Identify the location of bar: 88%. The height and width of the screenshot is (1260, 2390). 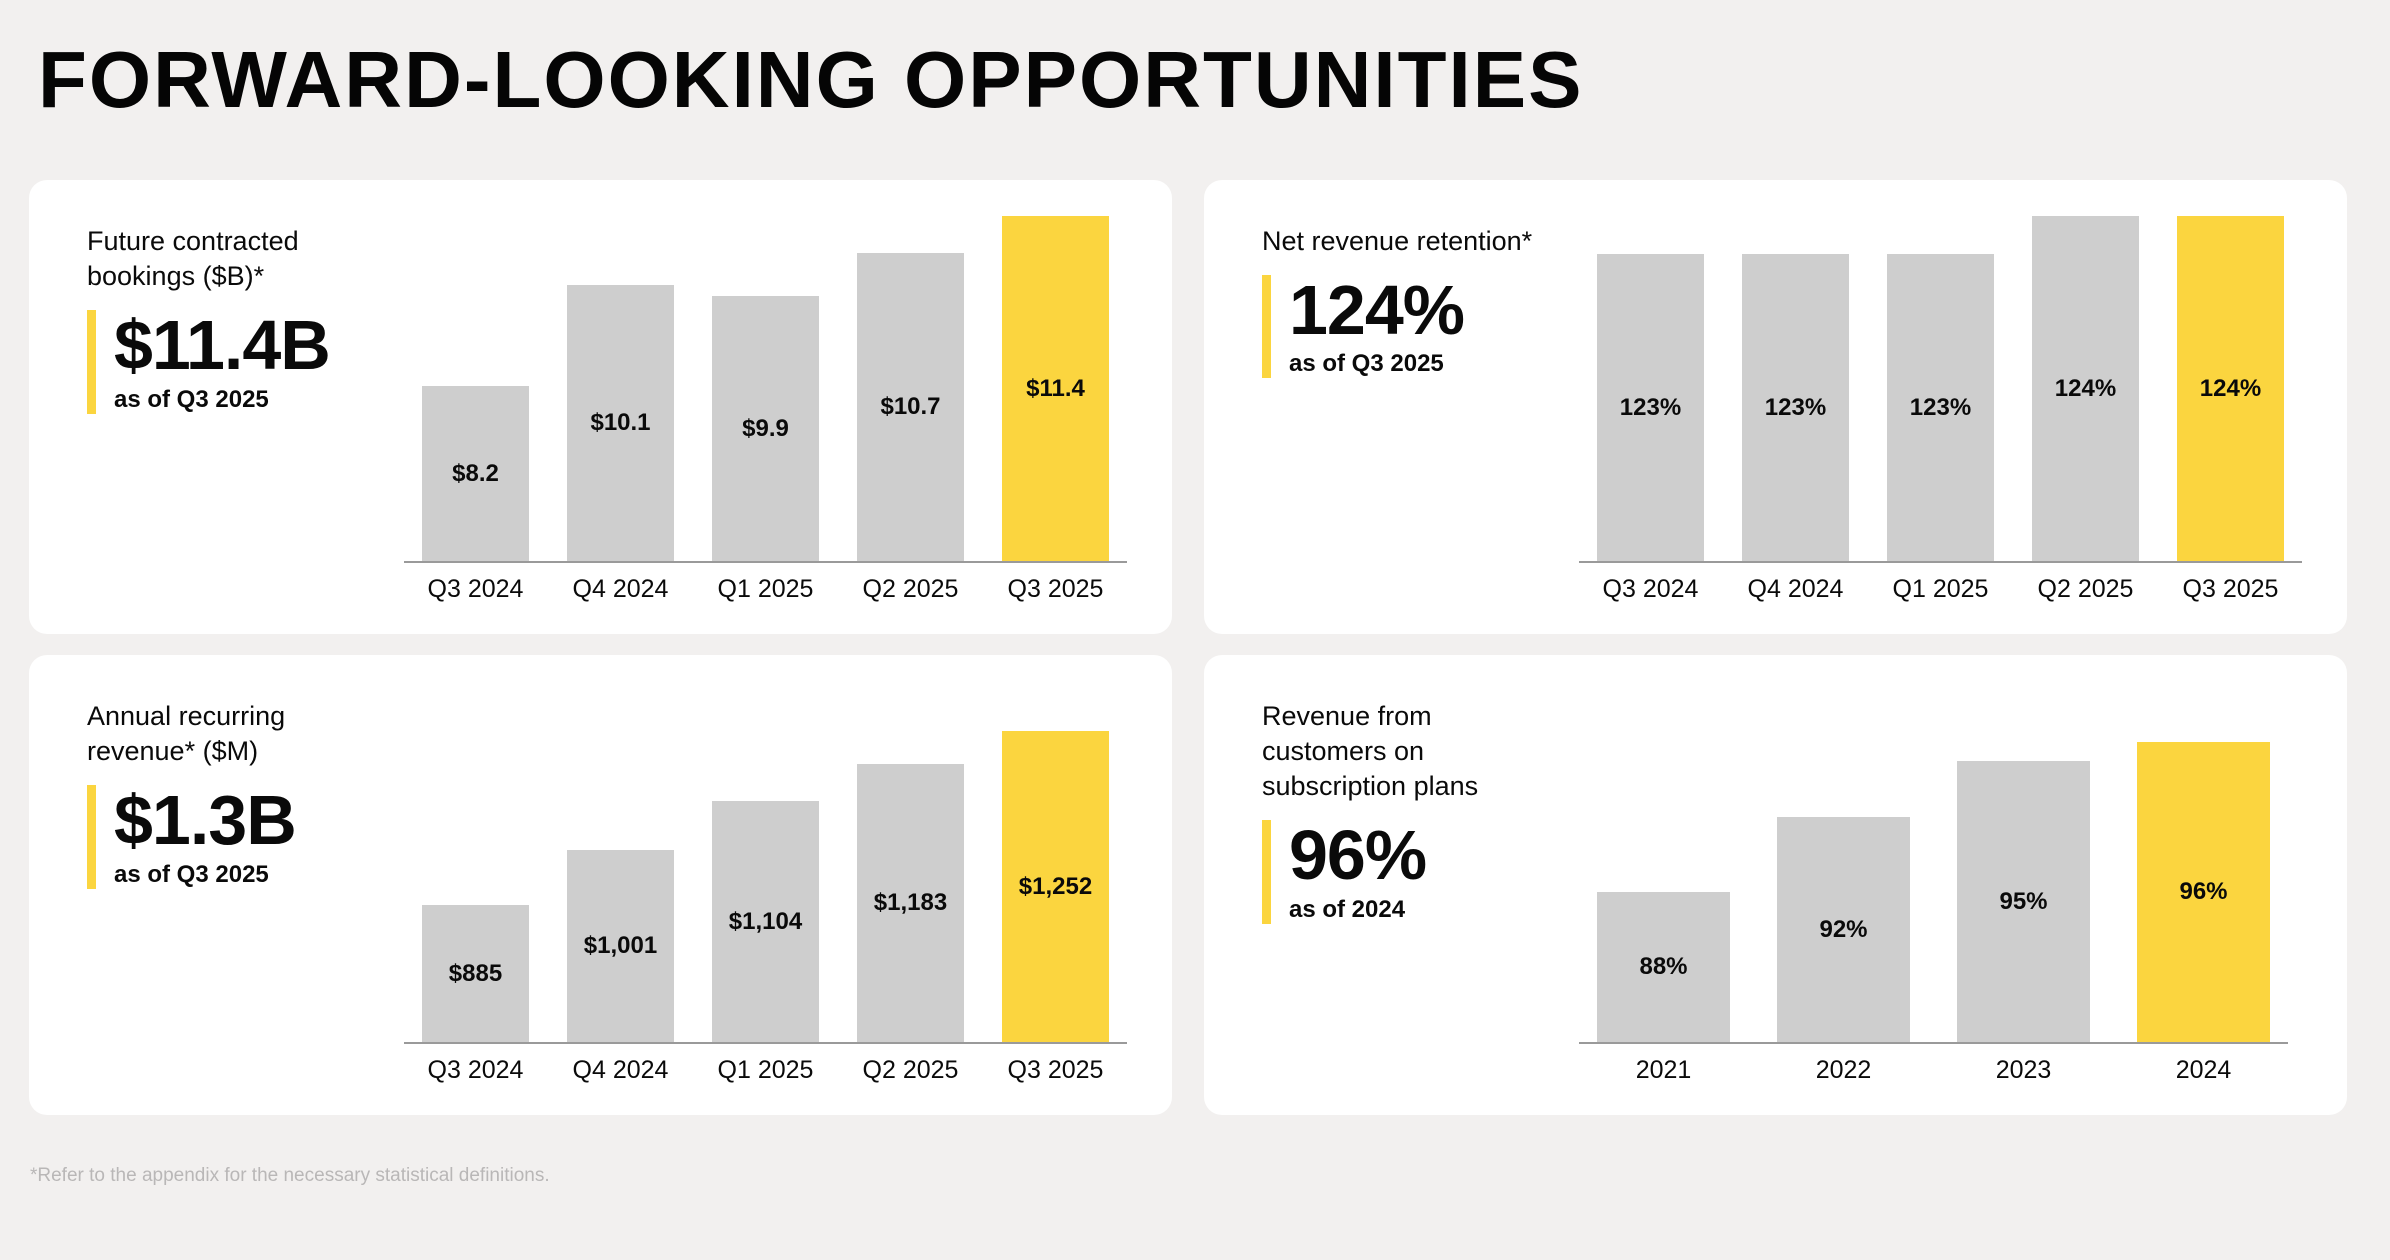
(1663, 967).